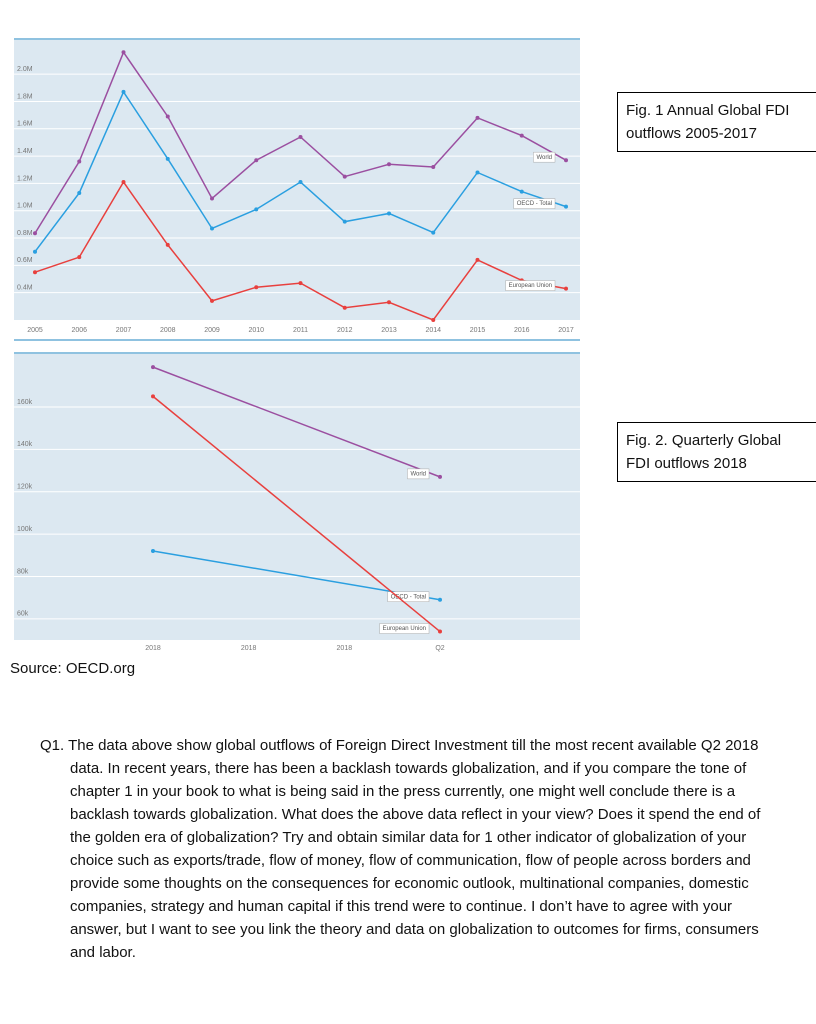 The width and height of the screenshot is (816, 1024). What do you see at coordinates (25, 260) in the screenshot?
I see `y-tick-label: 0.6M` at bounding box center [25, 260].